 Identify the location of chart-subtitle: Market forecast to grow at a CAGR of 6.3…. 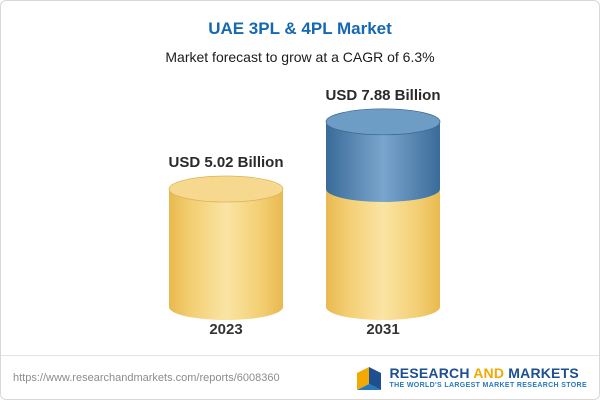
(300, 57).